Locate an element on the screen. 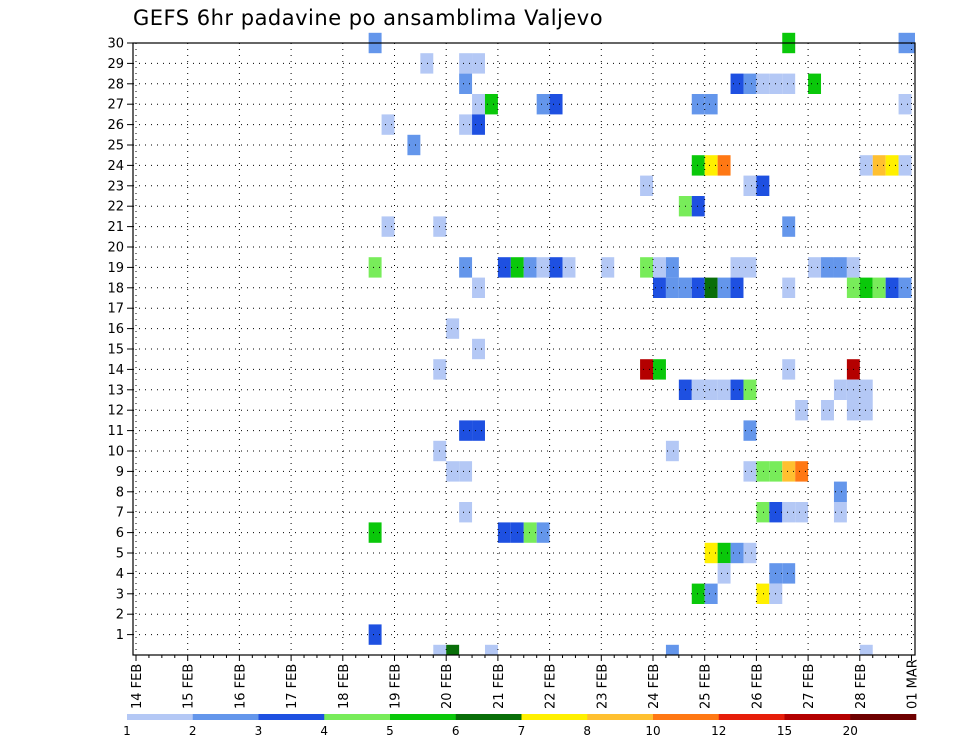 The width and height of the screenshot is (960, 742). colorbar-label: 4 is located at coordinates (324, 731).